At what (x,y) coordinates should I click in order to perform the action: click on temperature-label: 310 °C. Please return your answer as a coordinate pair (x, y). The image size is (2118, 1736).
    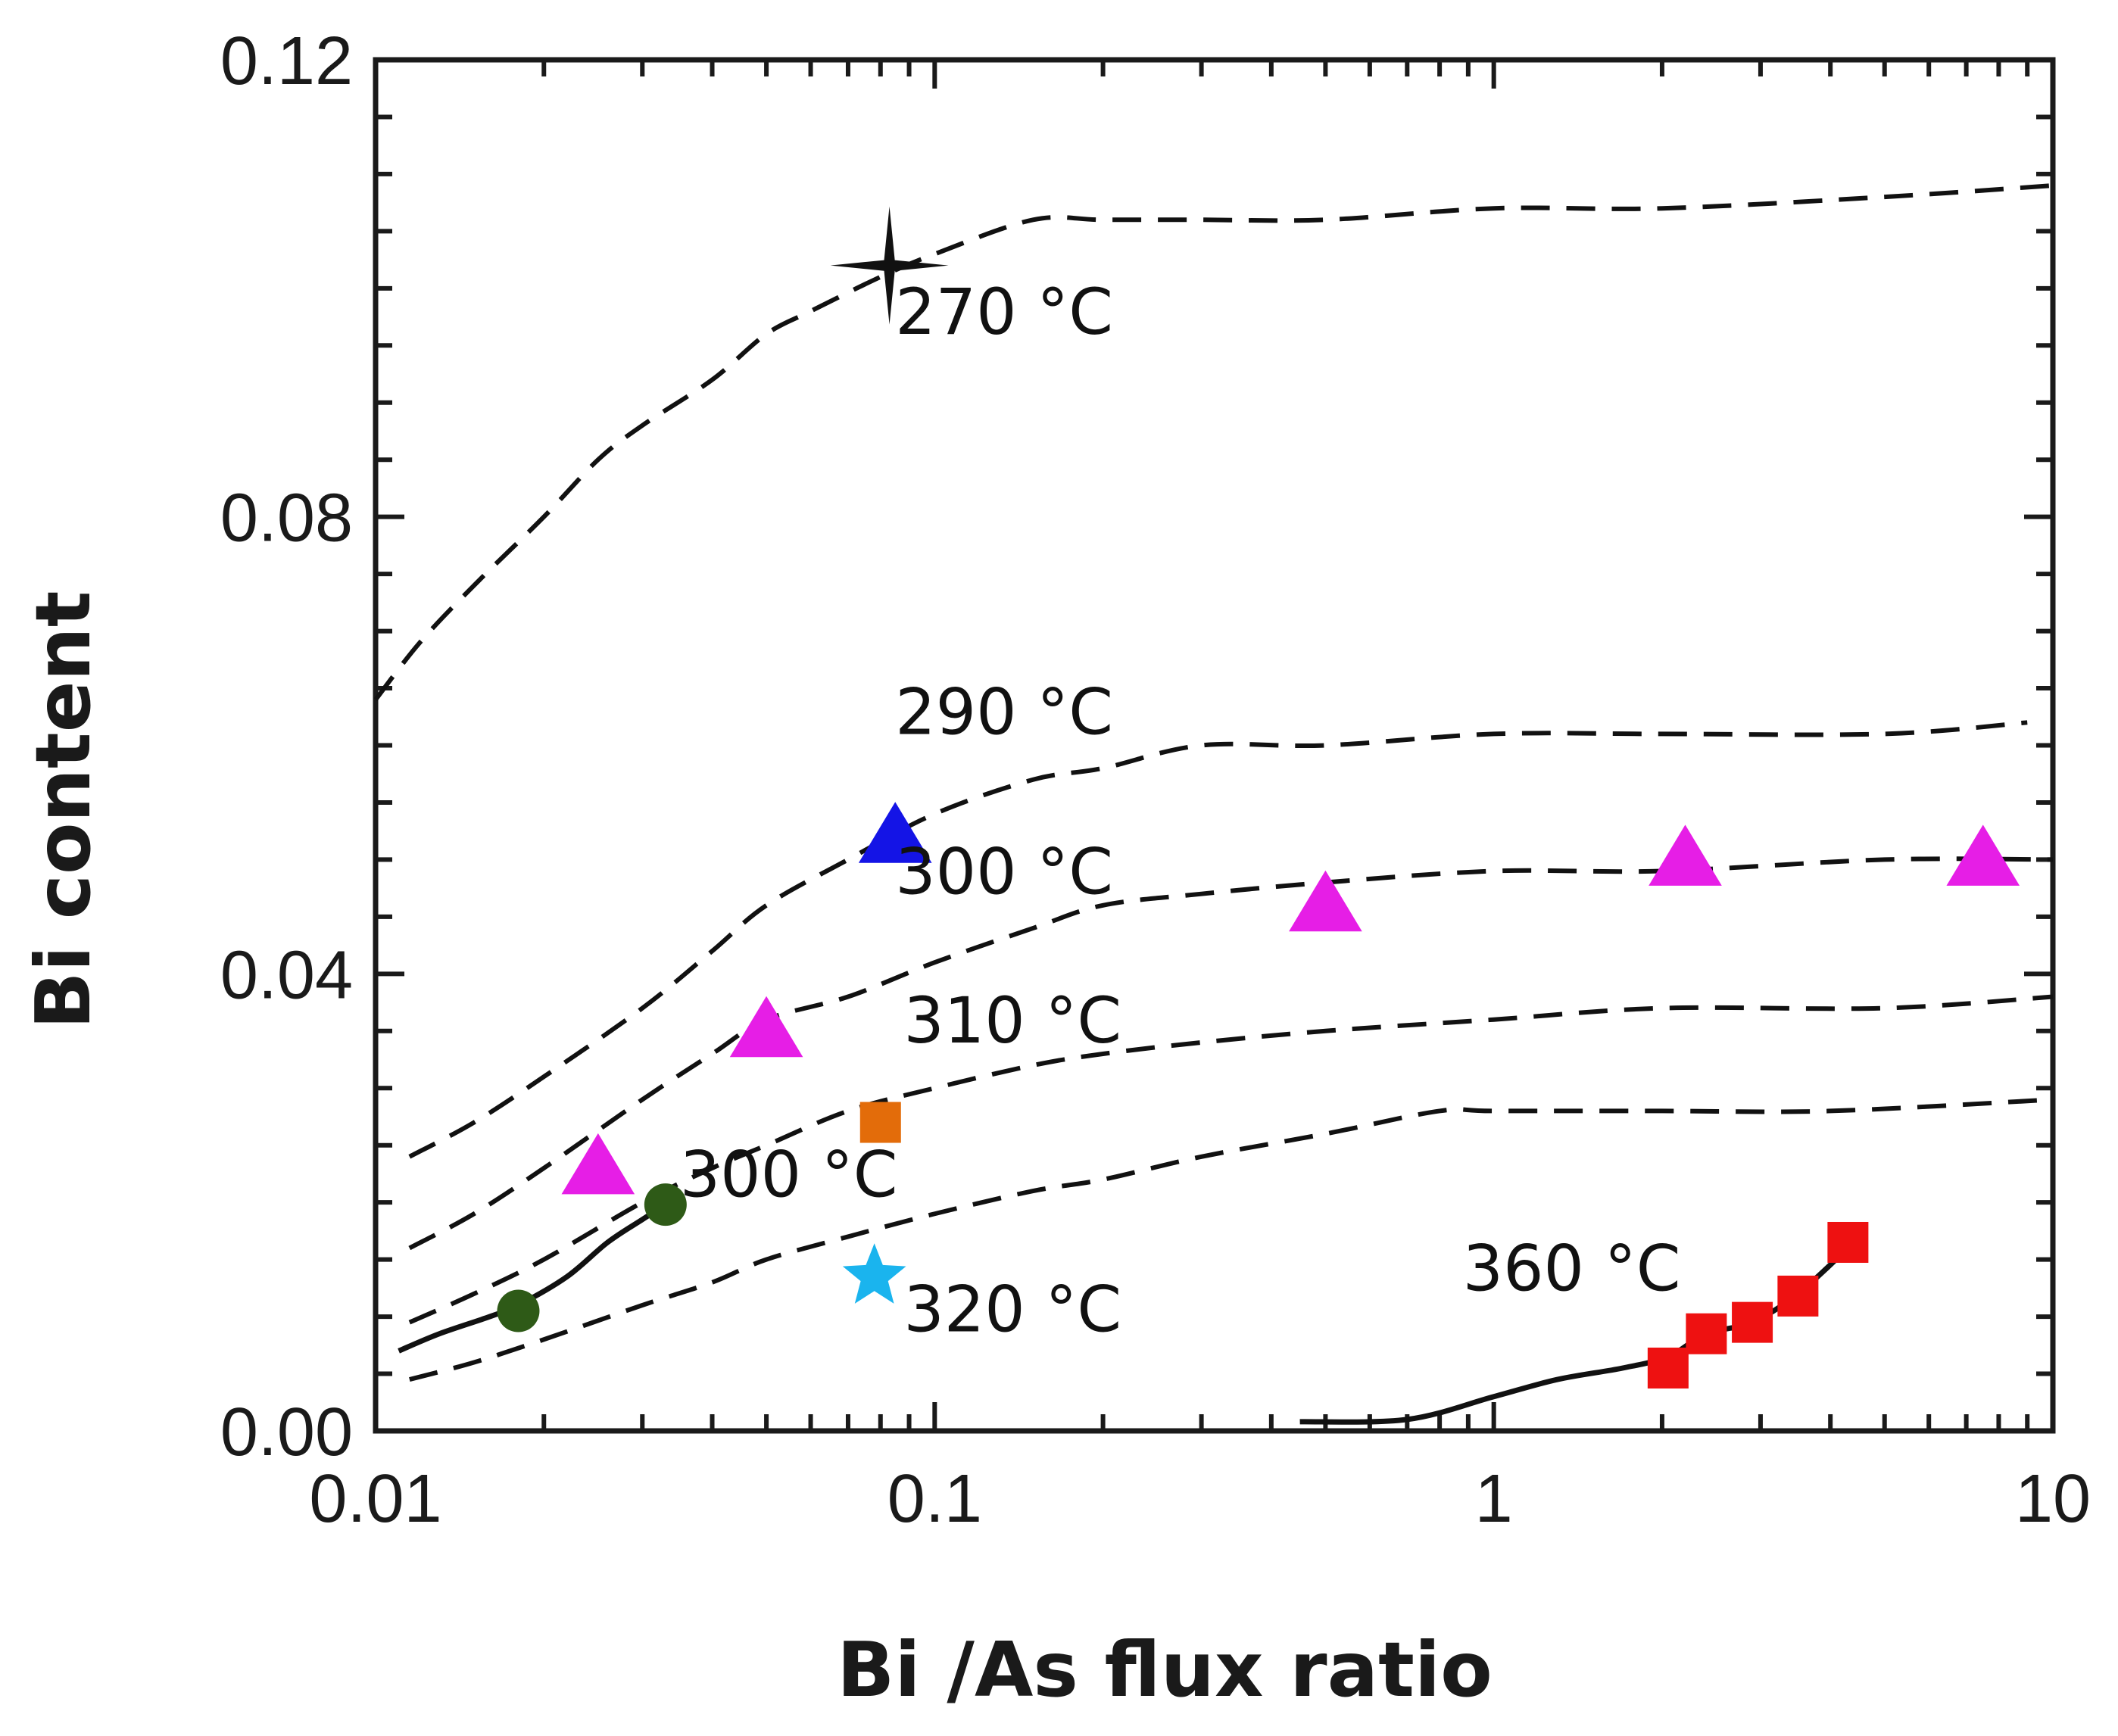
    Looking at the image, I should click on (1012, 1020).